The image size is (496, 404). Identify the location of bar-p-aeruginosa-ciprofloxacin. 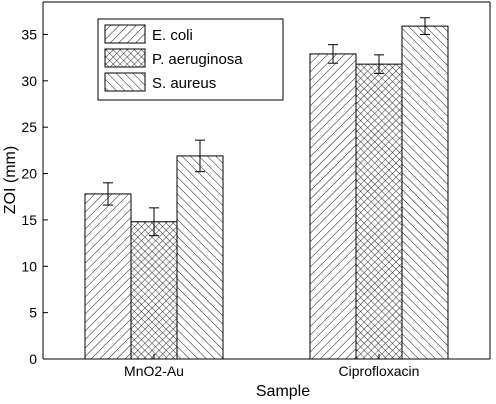
(379, 211).